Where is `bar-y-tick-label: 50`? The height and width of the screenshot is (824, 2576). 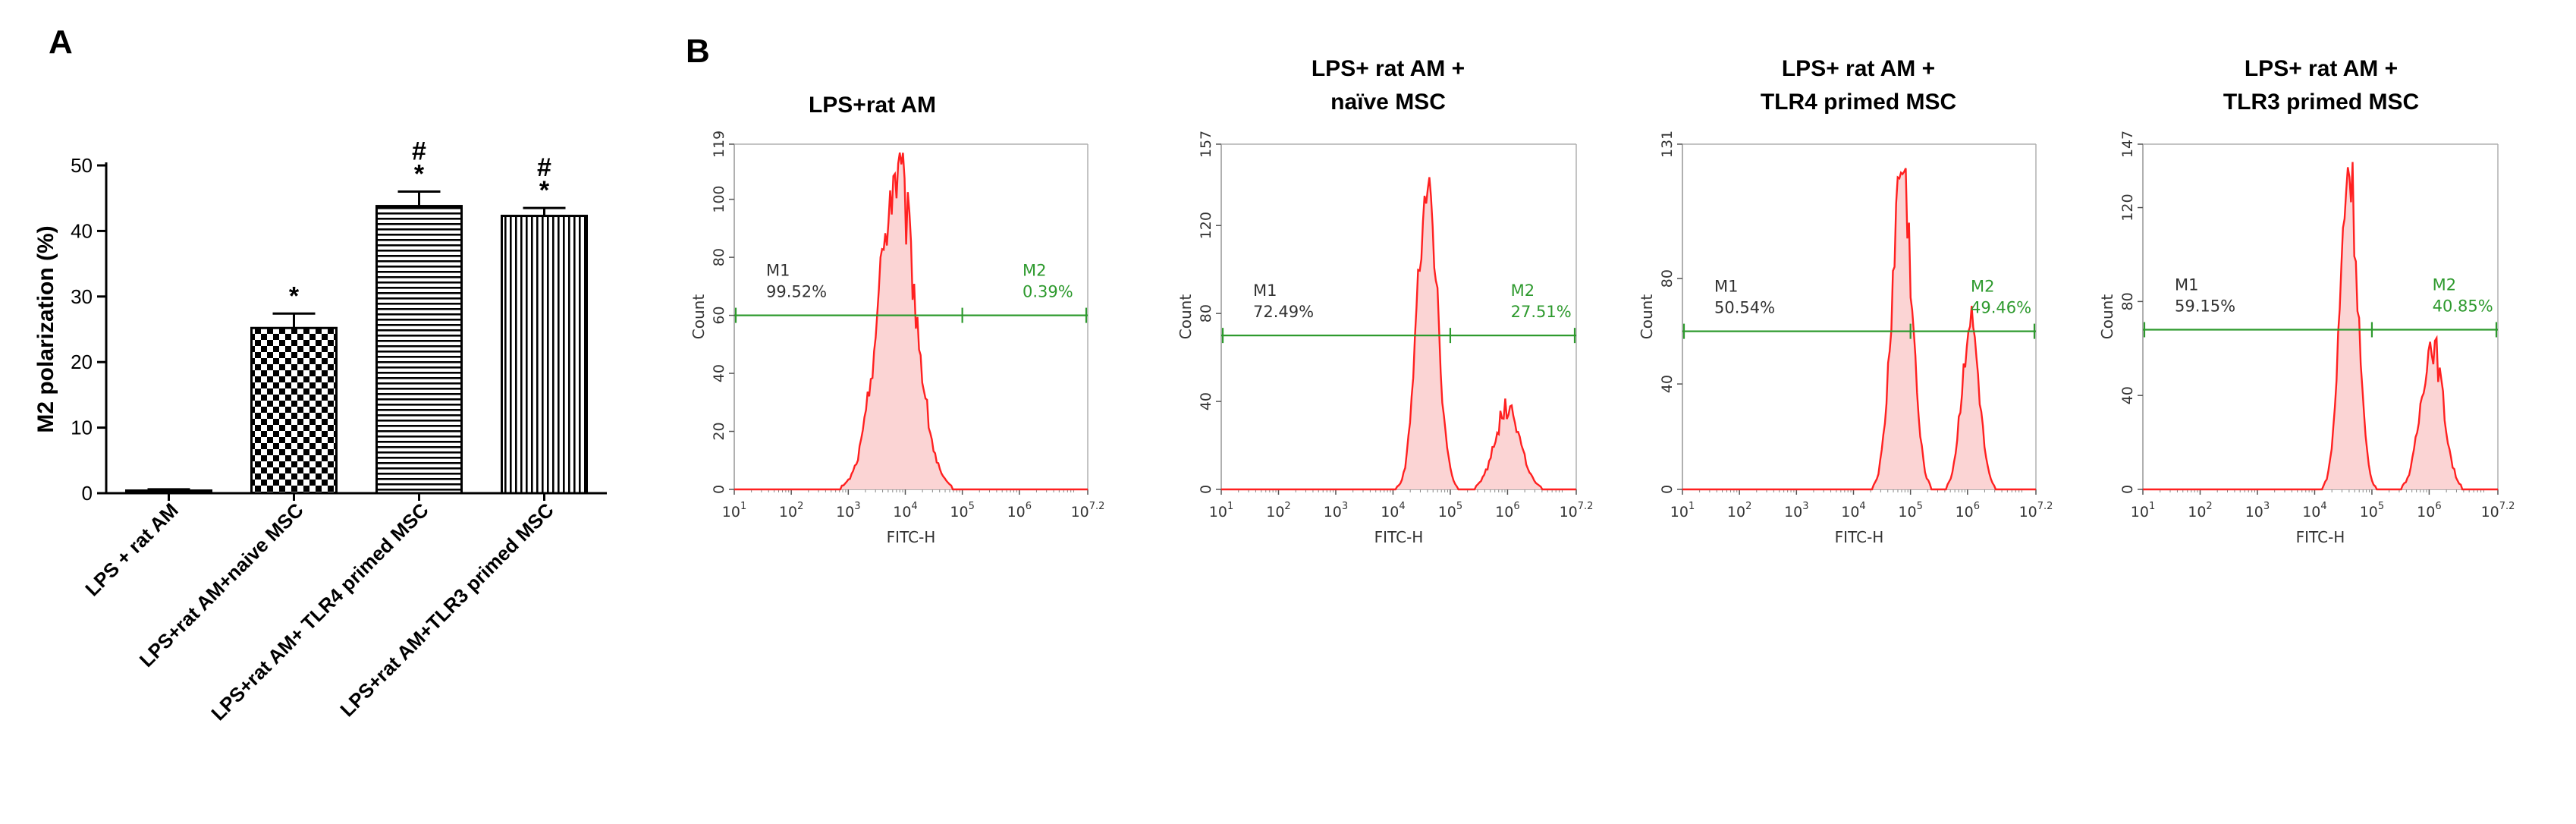
bar-y-tick-label: 50 is located at coordinates (82, 165).